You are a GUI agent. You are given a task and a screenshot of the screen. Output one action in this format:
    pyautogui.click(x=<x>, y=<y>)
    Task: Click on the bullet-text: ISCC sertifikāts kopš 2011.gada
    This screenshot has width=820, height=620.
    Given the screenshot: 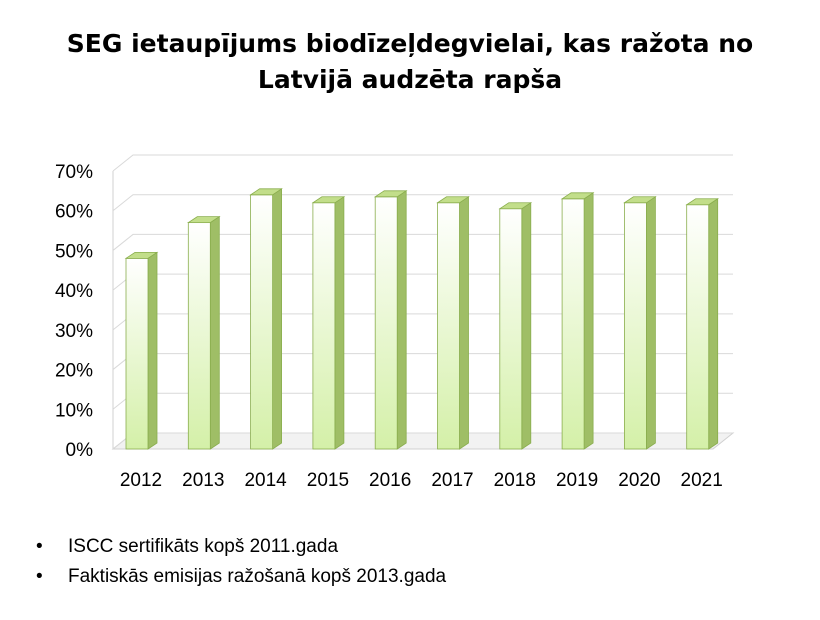 What is the action you would take?
    pyautogui.click(x=203, y=546)
    